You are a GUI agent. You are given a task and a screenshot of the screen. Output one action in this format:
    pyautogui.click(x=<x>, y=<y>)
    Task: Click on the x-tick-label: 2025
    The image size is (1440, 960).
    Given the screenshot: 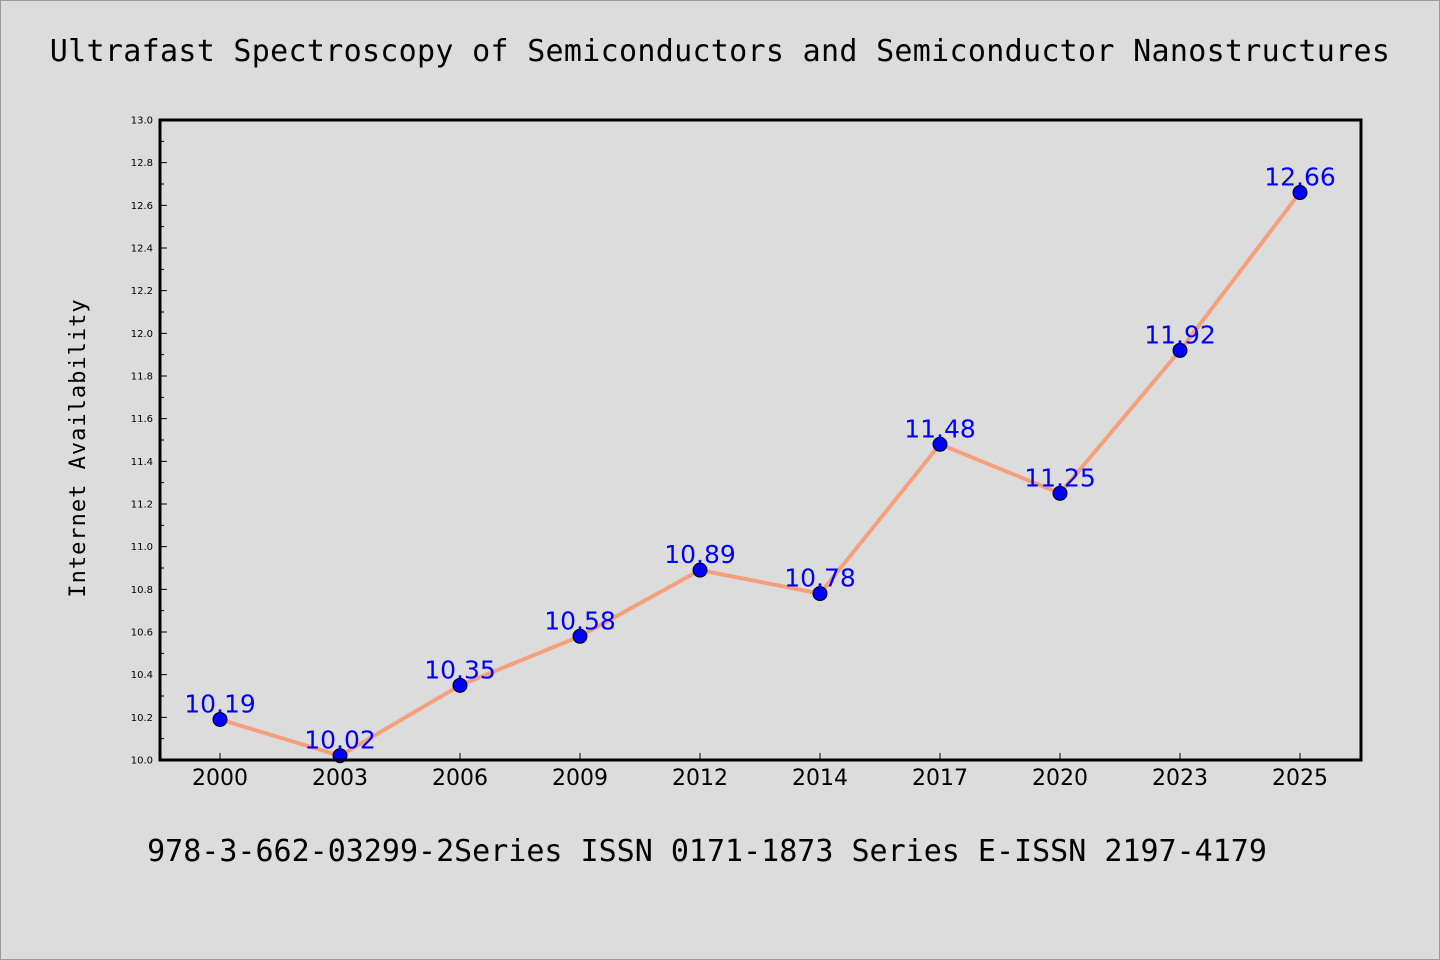 What is the action you would take?
    pyautogui.click(x=1300, y=778)
    